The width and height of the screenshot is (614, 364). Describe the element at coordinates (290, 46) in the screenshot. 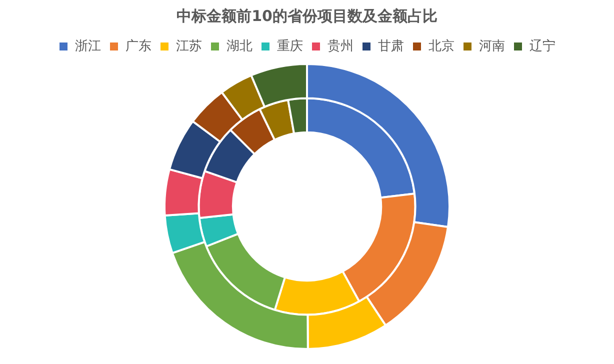

I see `legend-label: 重庆` at that location.